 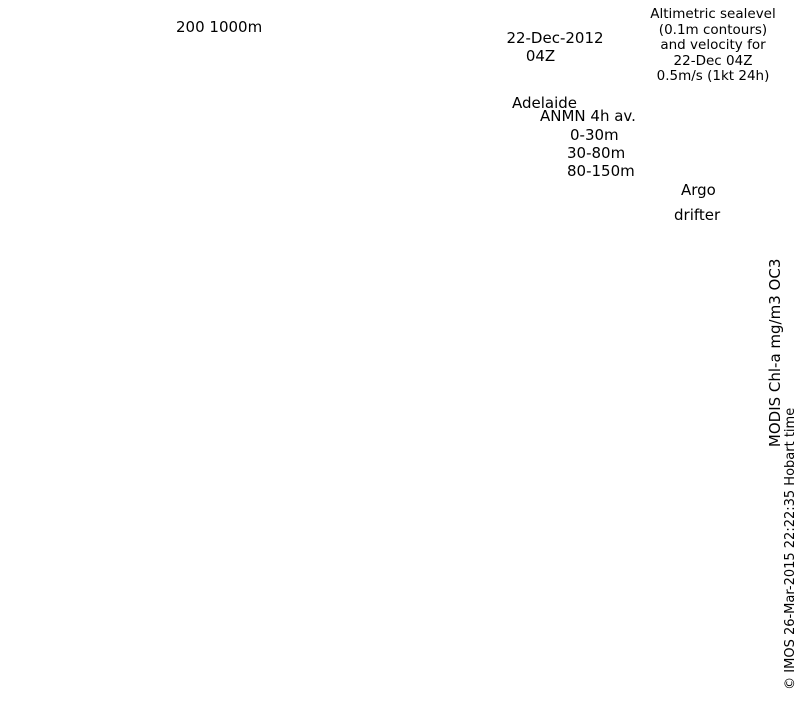 What do you see at coordinates (601, 171) in the screenshot?
I see `anmn-depth-label-3: 80-150m` at bounding box center [601, 171].